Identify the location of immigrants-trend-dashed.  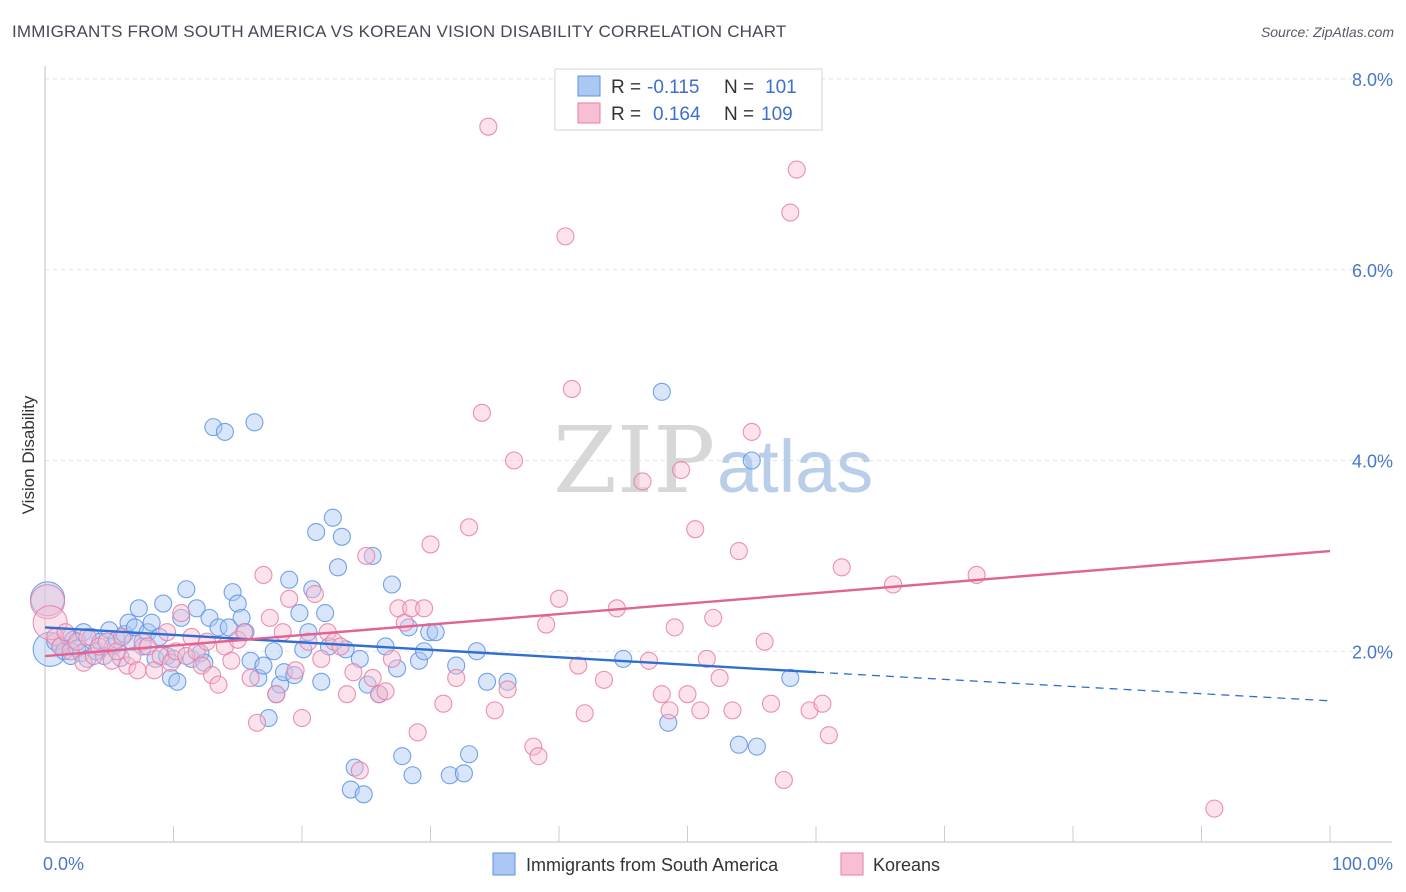
(1073, 686).